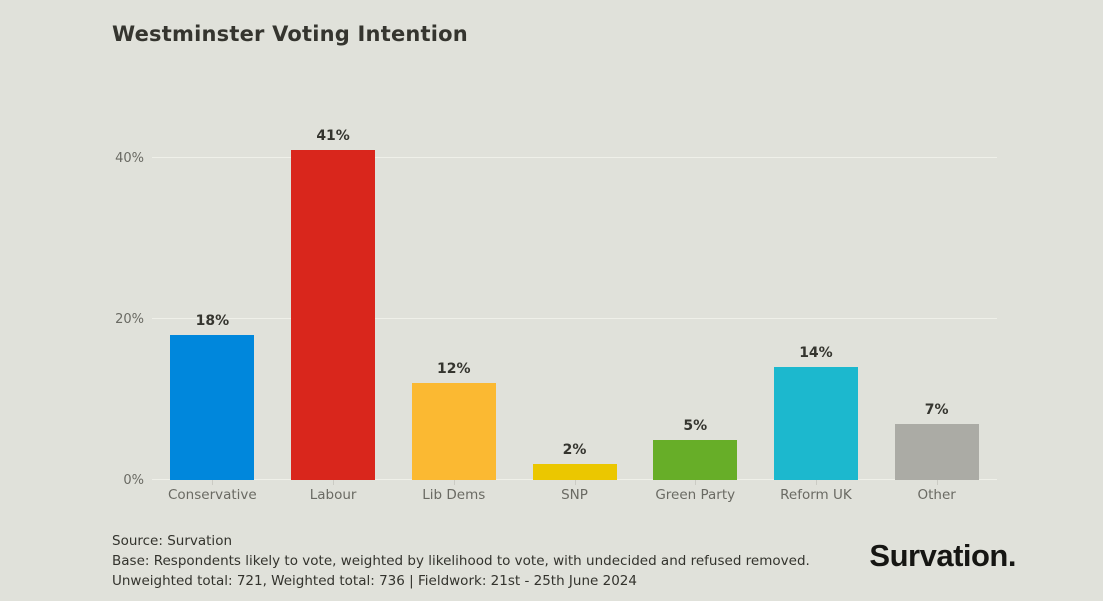 The width and height of the screenshot is (1103, 601). What do you see at coordinates (129, 159) in the screenshot?
I see `y-axis-tick-label: 40%` at bounding box center [129, 159].